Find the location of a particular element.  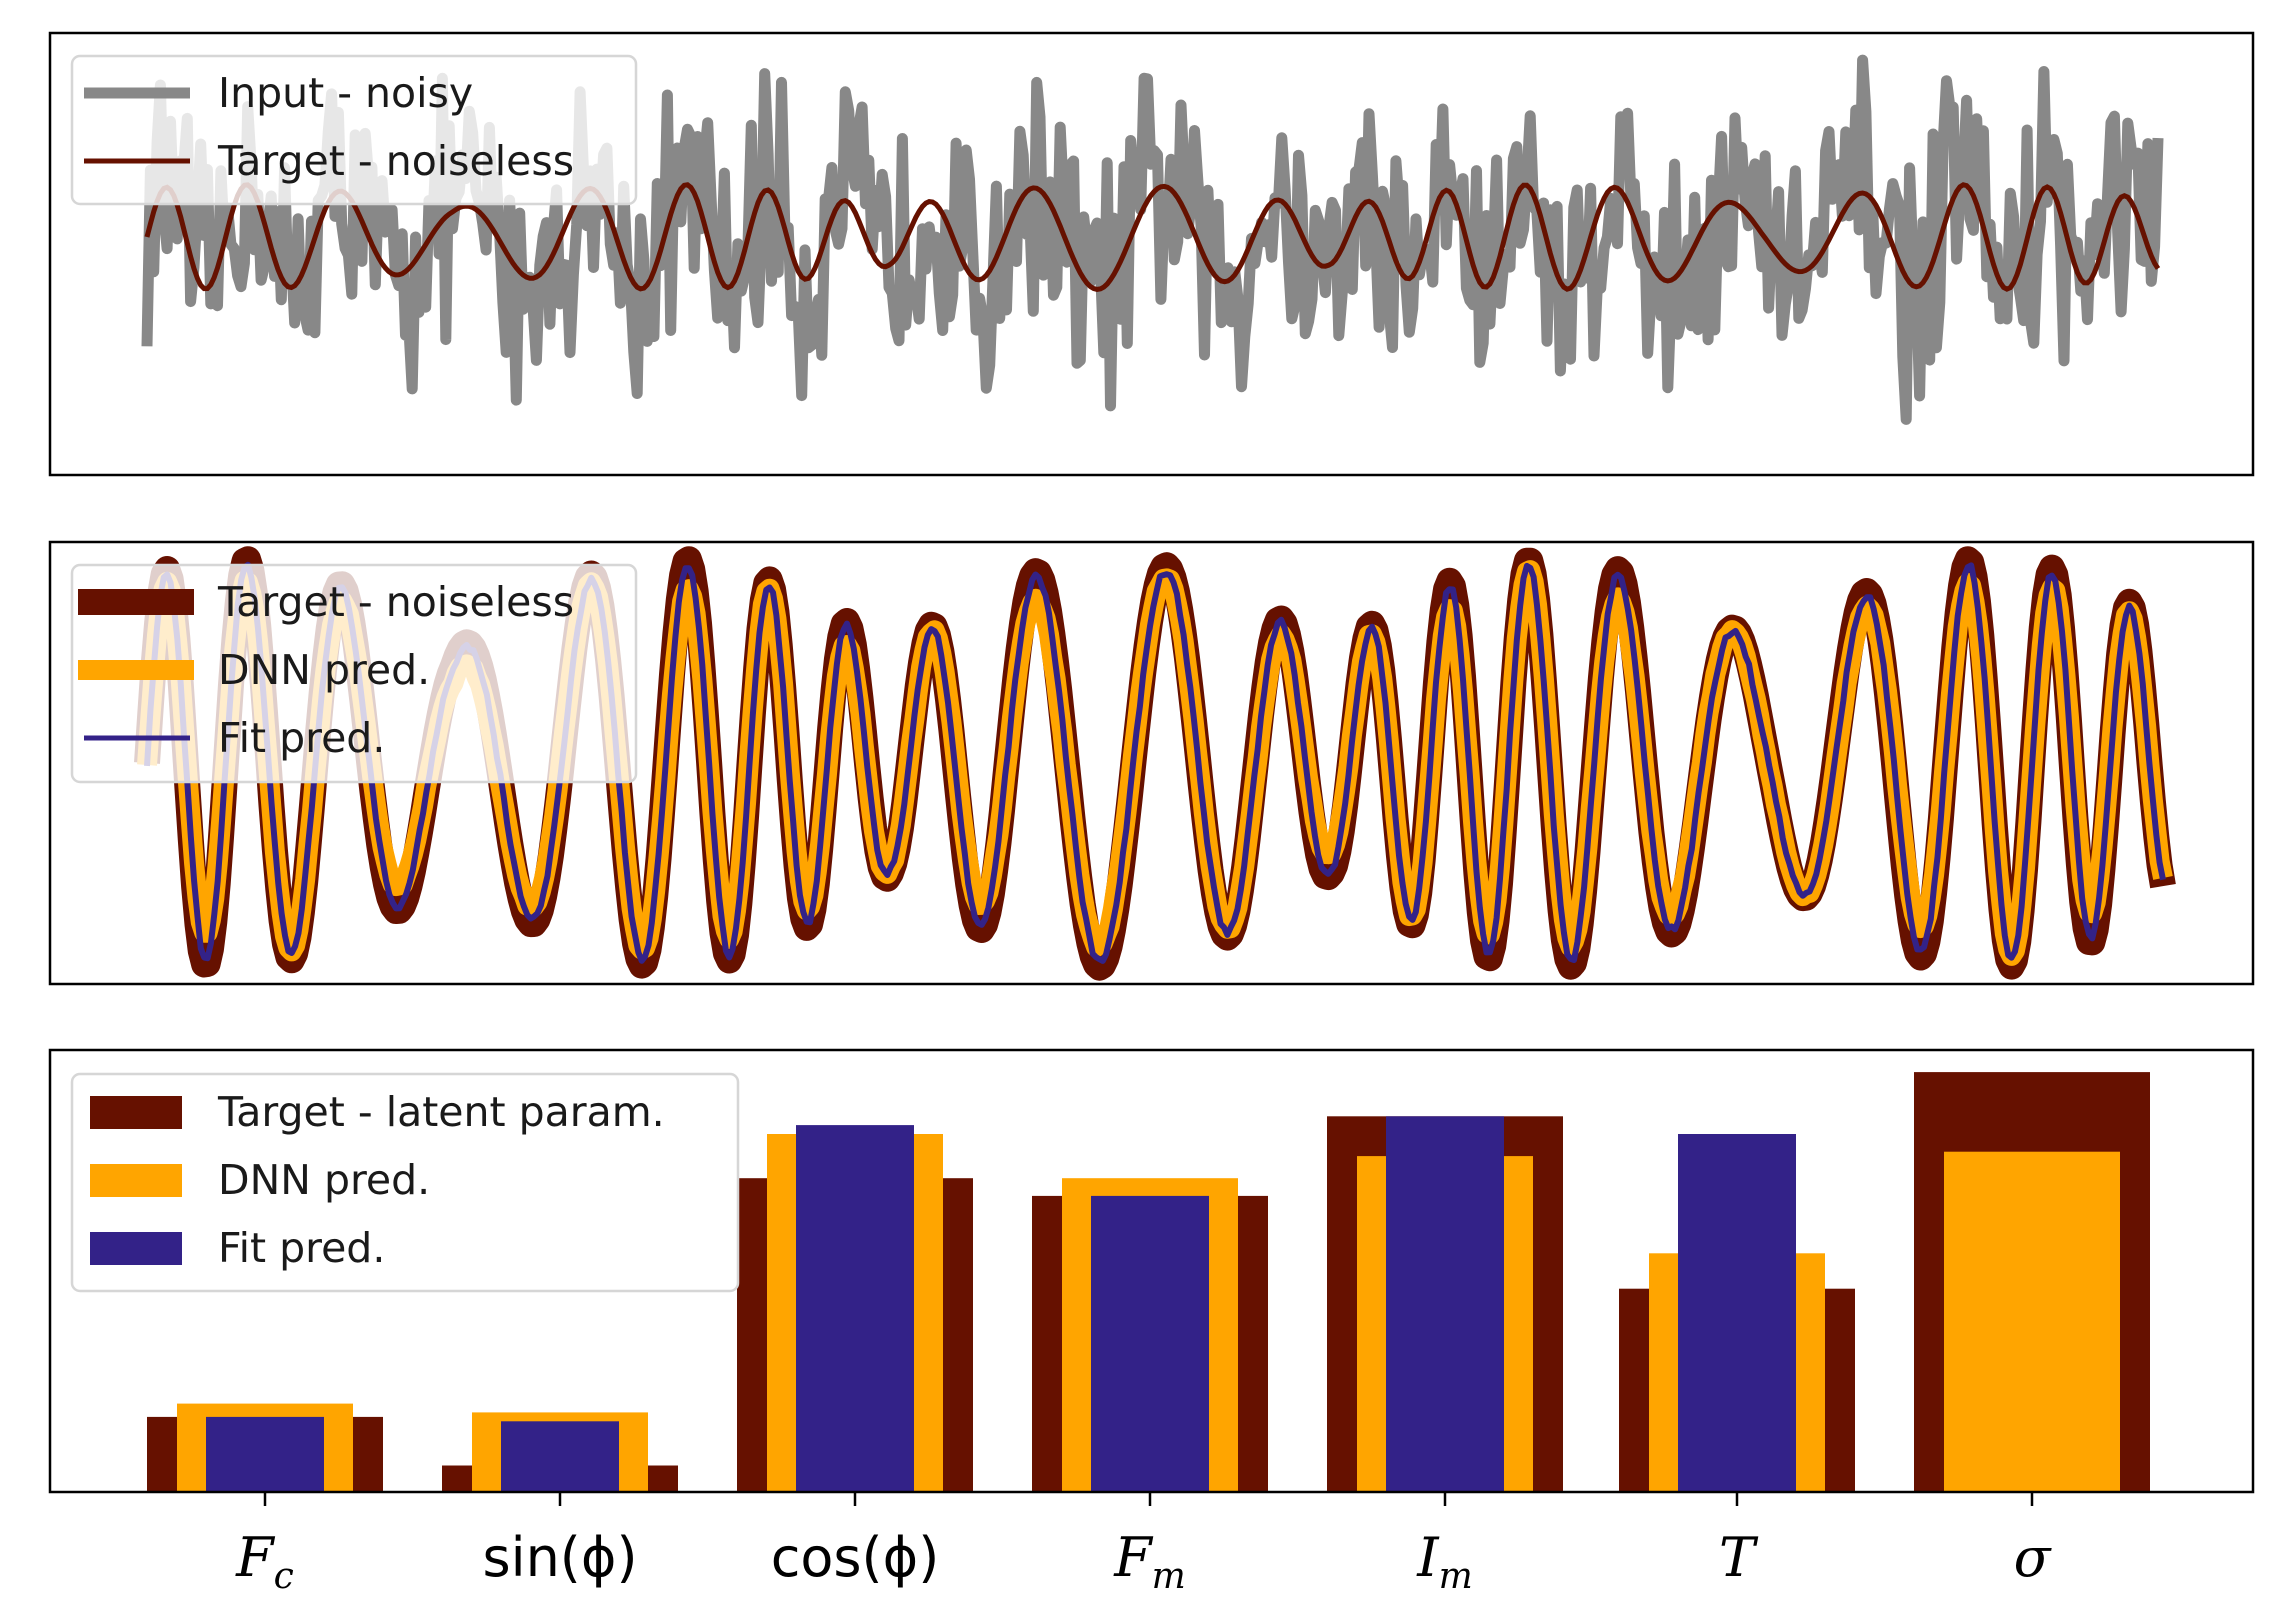

legend-label-target: Target - latent param. is located at coordinates (441, 1112).